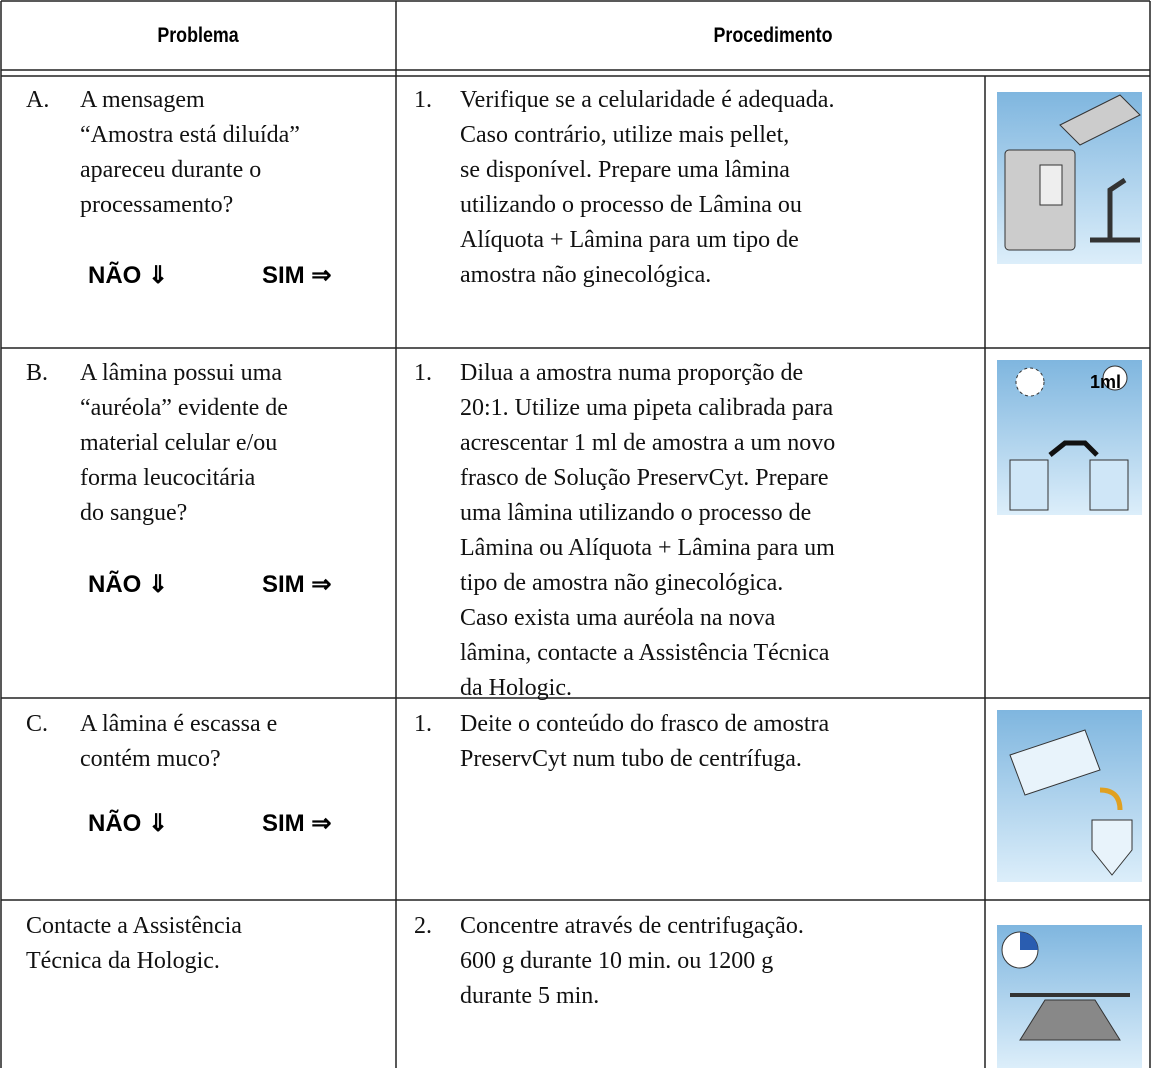 Image resolution: width=1151 pixels, height=1068 pixels. I want to click on procedure-text: utilizando o processo de Lâmina ou, so click(631, 205).